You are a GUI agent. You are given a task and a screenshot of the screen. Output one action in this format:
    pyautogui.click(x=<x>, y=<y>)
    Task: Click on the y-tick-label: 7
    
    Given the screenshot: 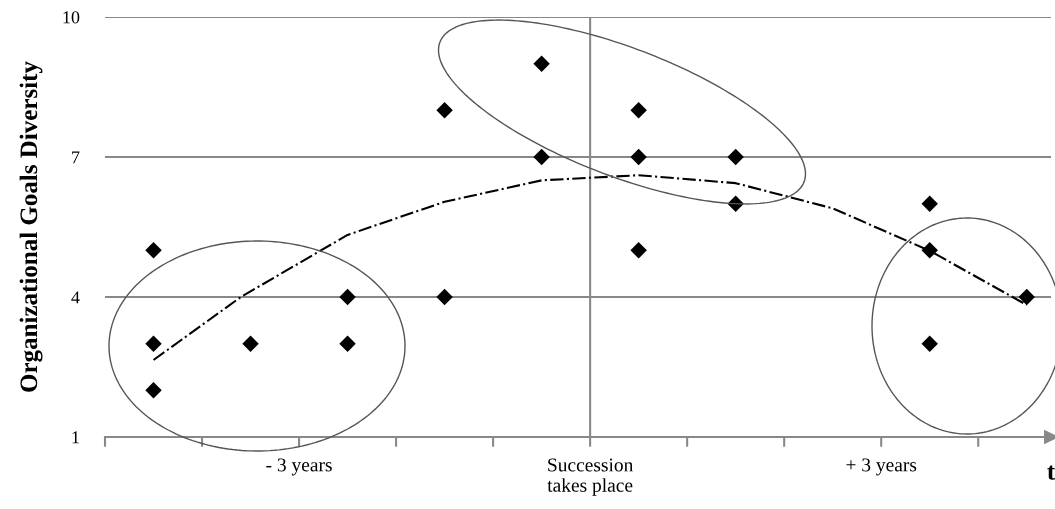 What is the action you would take?
    pyautogui.click(x=76, y=157)
    